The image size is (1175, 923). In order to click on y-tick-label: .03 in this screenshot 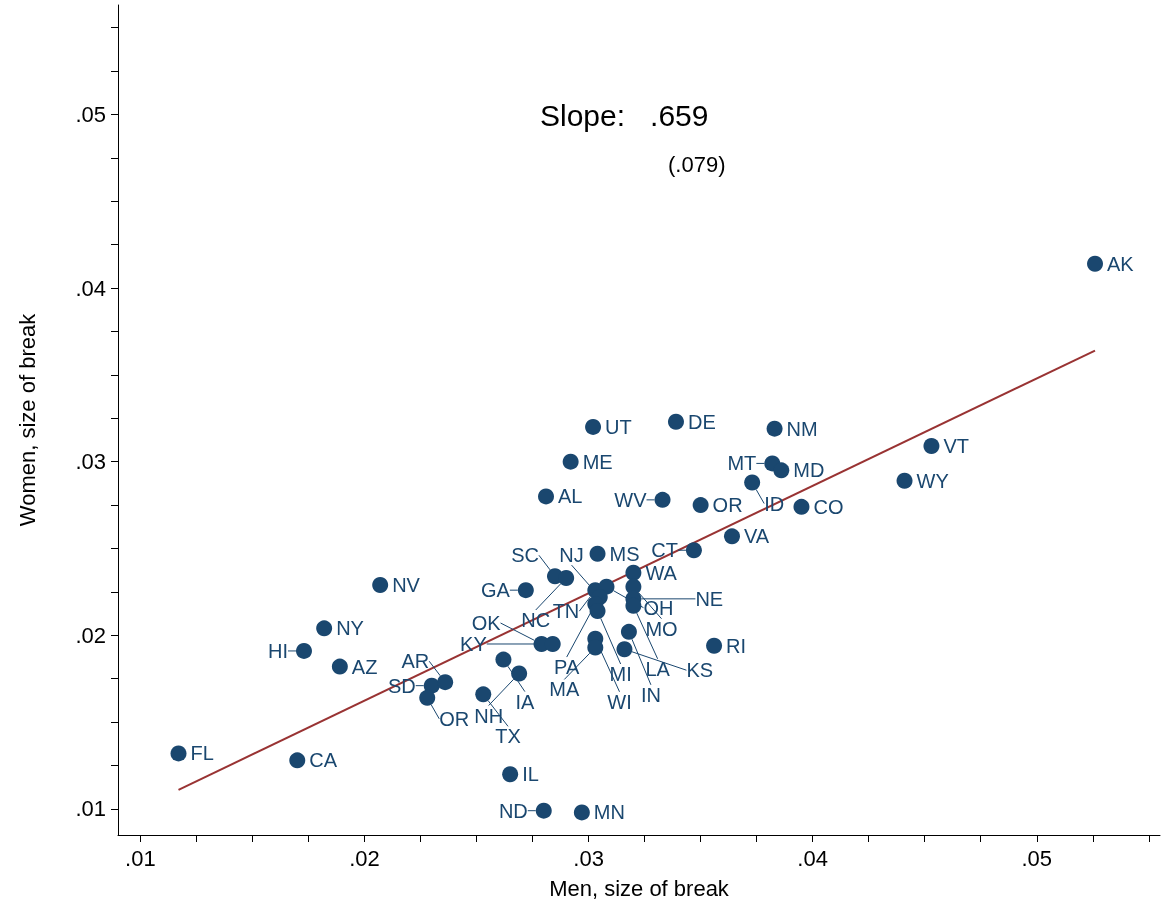, I will do `click(90, 462)`.